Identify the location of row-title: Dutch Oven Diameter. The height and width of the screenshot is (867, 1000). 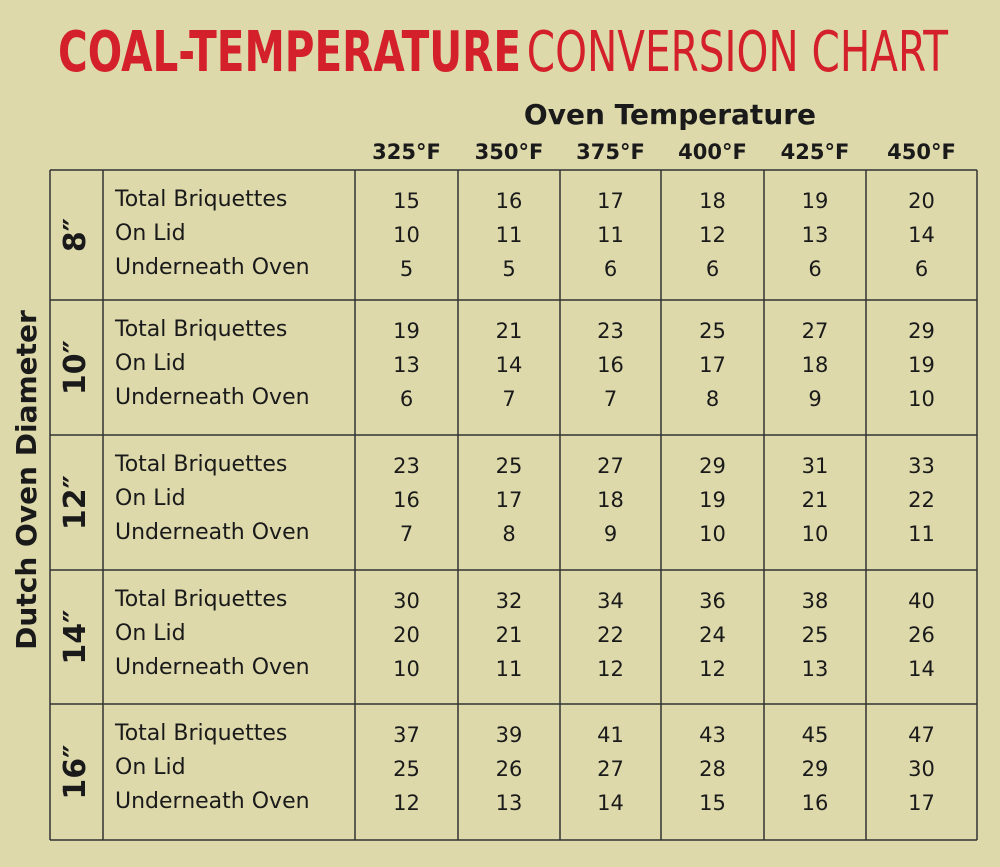
(26, 480).